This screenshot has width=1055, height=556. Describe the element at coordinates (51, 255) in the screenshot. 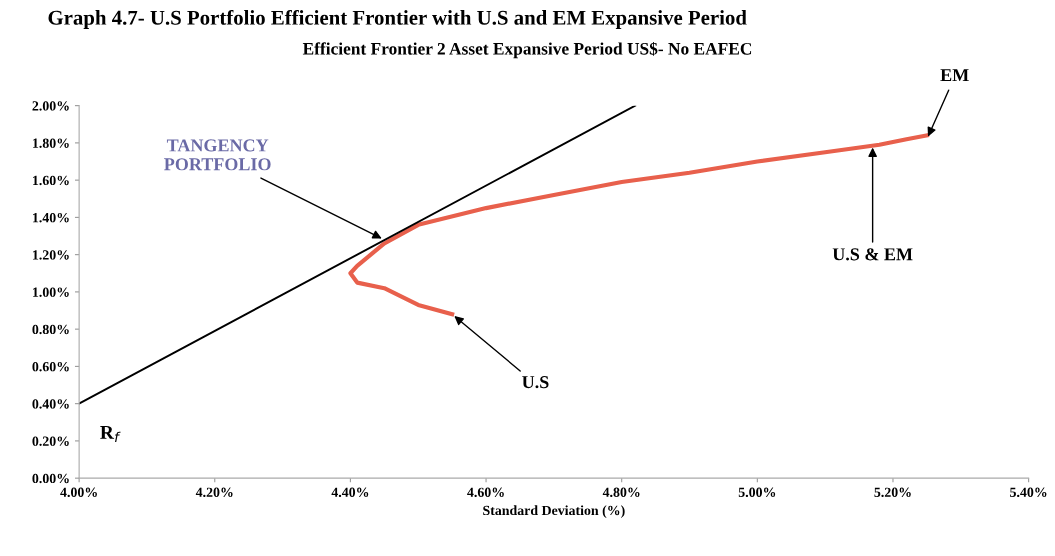

I see `y-tick-label: 1.20%` at that location.